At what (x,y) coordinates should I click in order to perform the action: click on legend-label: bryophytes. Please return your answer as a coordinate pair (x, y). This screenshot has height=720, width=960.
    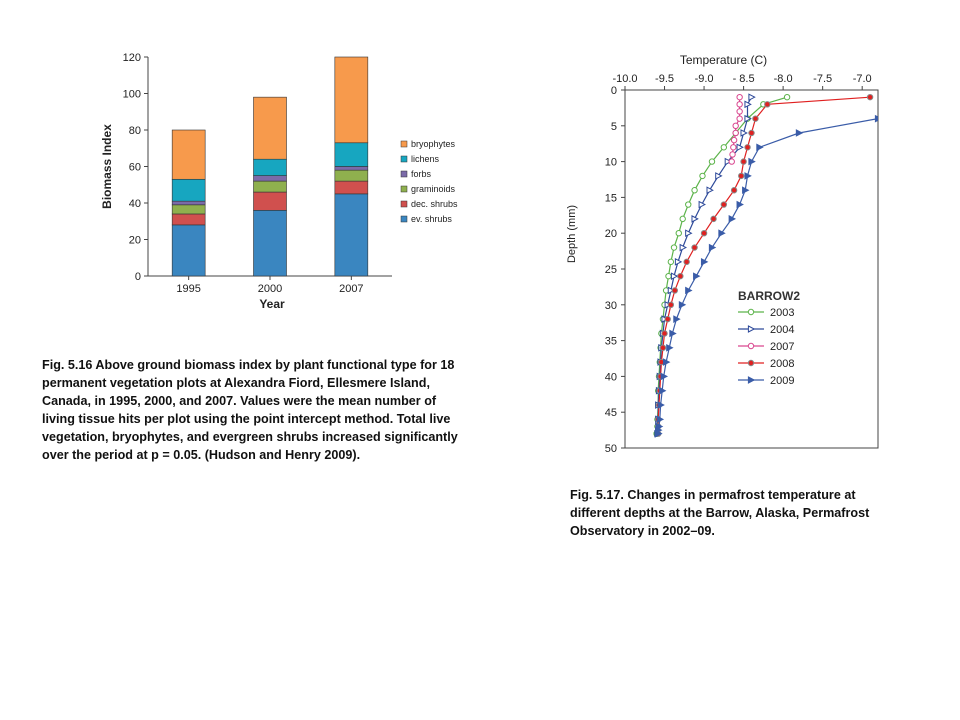
    Looking at the image, I should click on (433, 144).